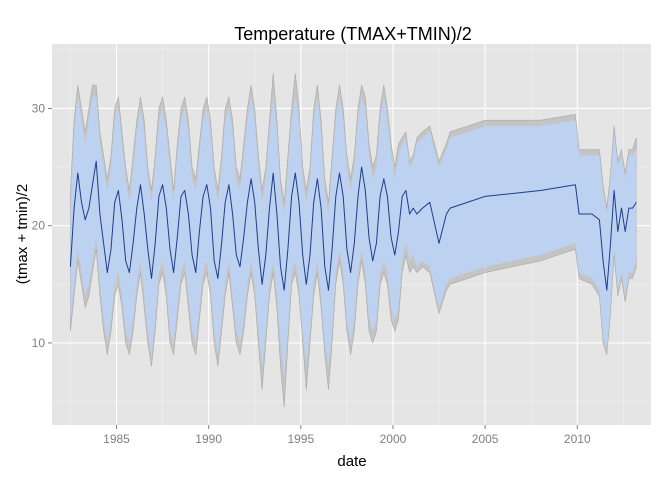 The height and width of the screenshot is (480, 672). Describe the element at coordinates (485, 439) in the screenshot. I see `x-tick-label-2005: 2005` at that location.